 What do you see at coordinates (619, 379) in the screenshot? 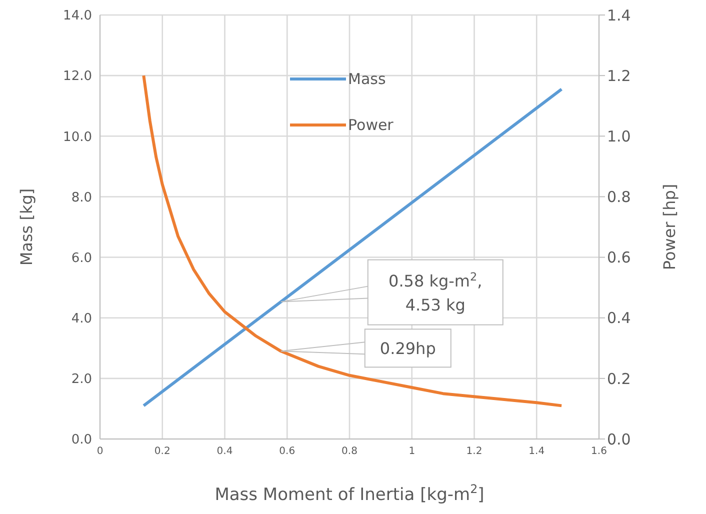
I see `y2-tick-label: 0.2` at bounding box center [619, 379].